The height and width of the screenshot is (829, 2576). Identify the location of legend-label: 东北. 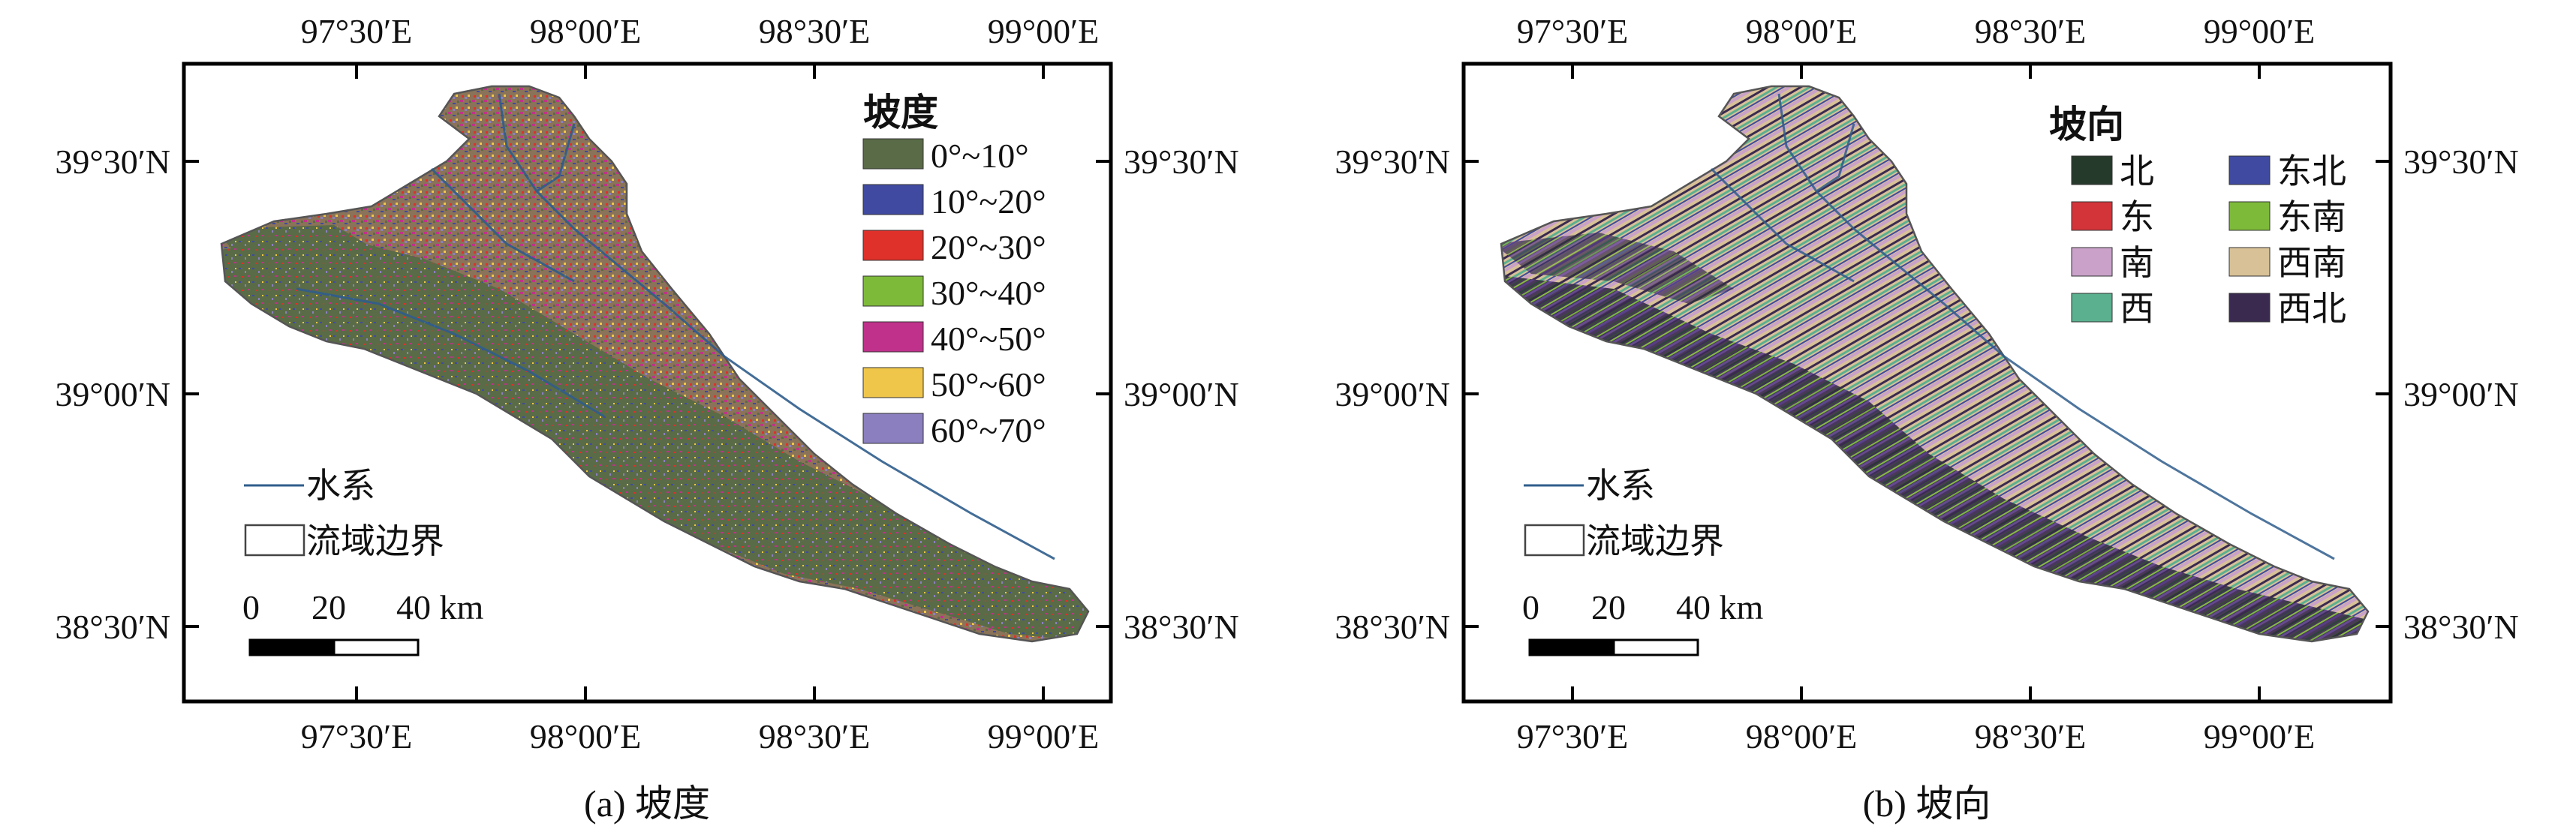
(2311, 171).